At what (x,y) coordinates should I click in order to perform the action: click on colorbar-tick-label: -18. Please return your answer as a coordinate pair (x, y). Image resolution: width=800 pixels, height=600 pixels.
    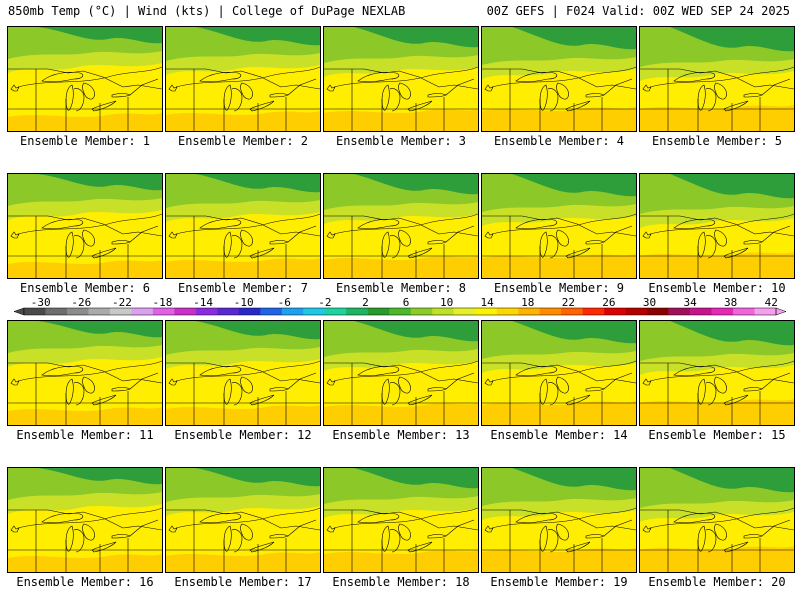
    Looking at the image, I should click on (163, 302).